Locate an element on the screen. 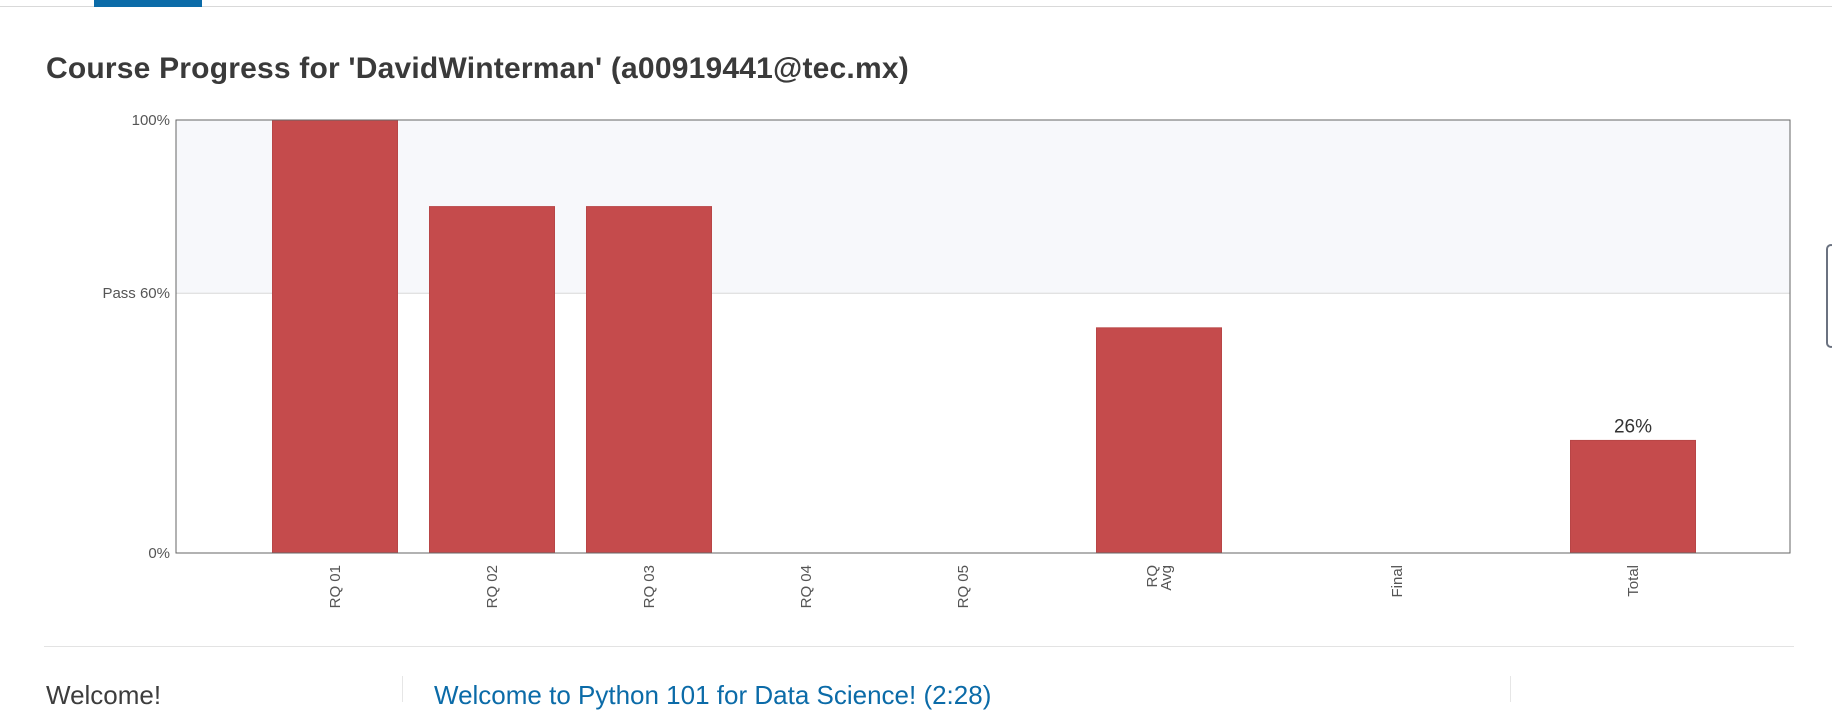 The height and width of the screenshot is (711, 1832). top-divider is located at coordinates (916, 6).